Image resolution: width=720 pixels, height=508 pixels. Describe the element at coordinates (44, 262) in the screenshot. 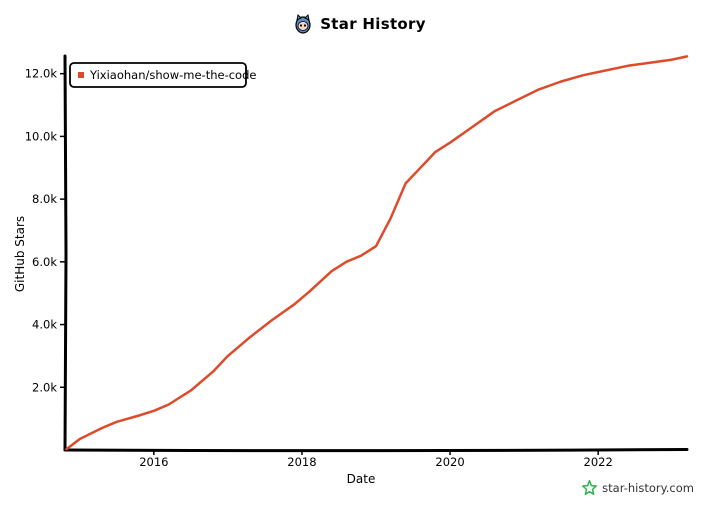

I see `y-tick-label: 6.0k` at that location.